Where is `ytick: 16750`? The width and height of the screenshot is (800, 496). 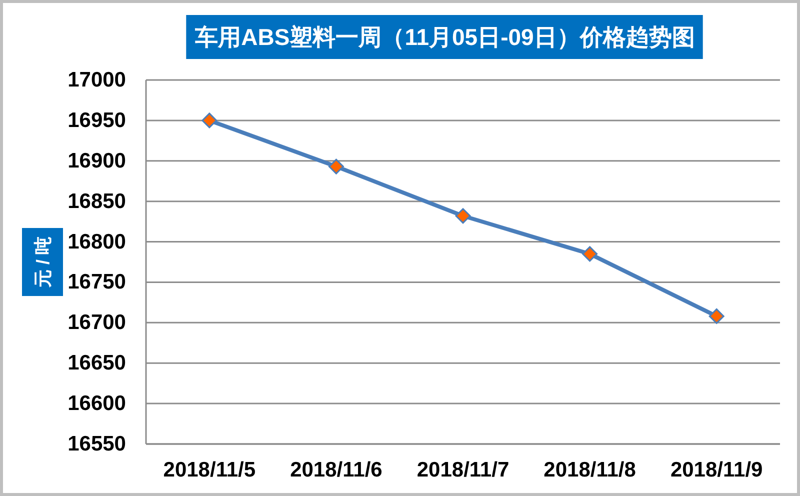 ytick: 16750 is located at coordinates (97, 282).